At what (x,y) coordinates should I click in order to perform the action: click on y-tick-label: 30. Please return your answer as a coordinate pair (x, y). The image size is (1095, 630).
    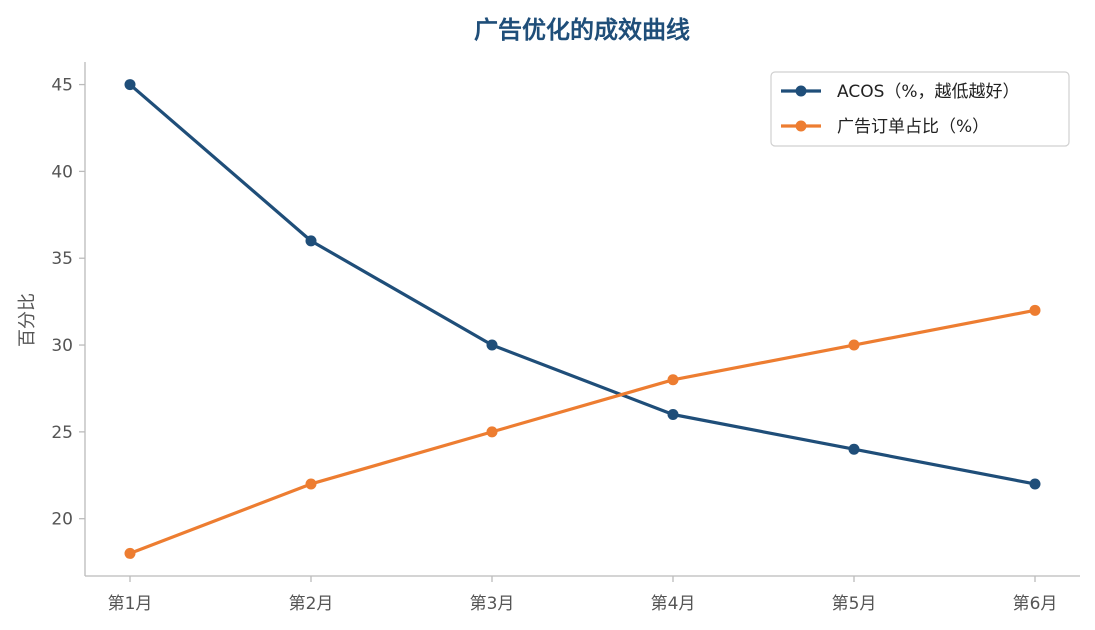
    Looking at the image, I should click on (62, 346).